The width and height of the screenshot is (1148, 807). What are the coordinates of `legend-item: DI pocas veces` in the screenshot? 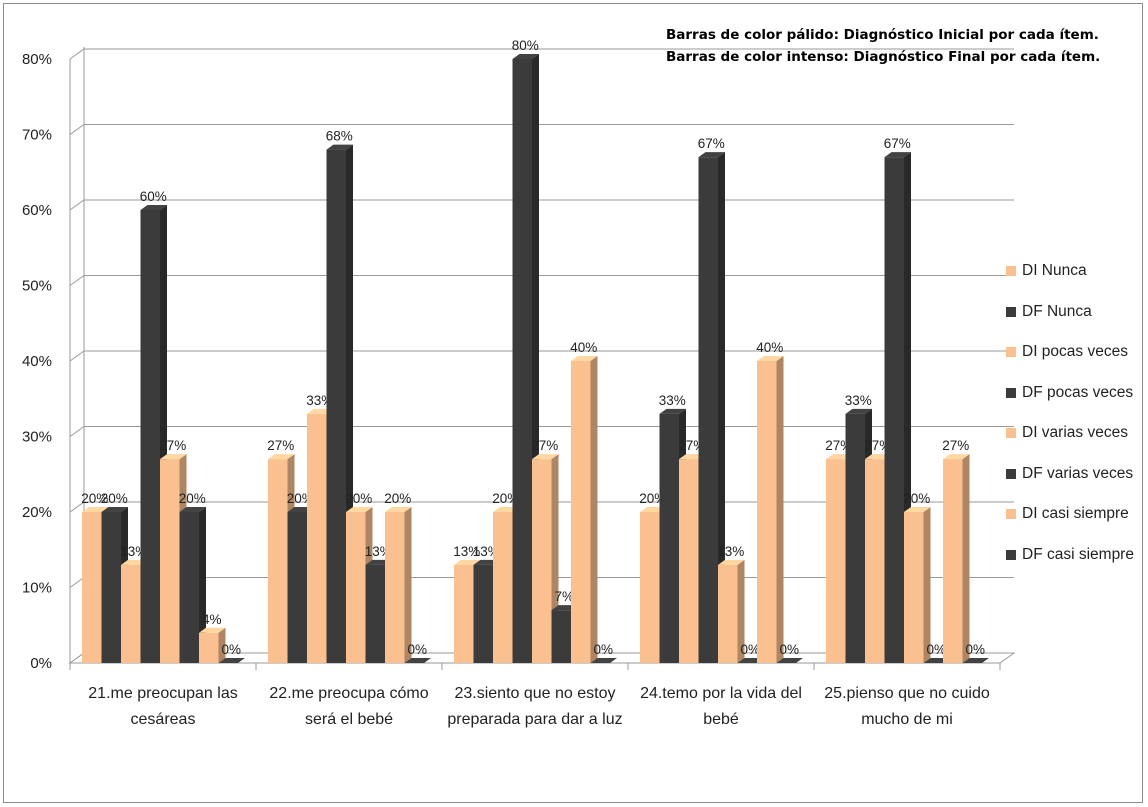 It's located at (1070, 363).